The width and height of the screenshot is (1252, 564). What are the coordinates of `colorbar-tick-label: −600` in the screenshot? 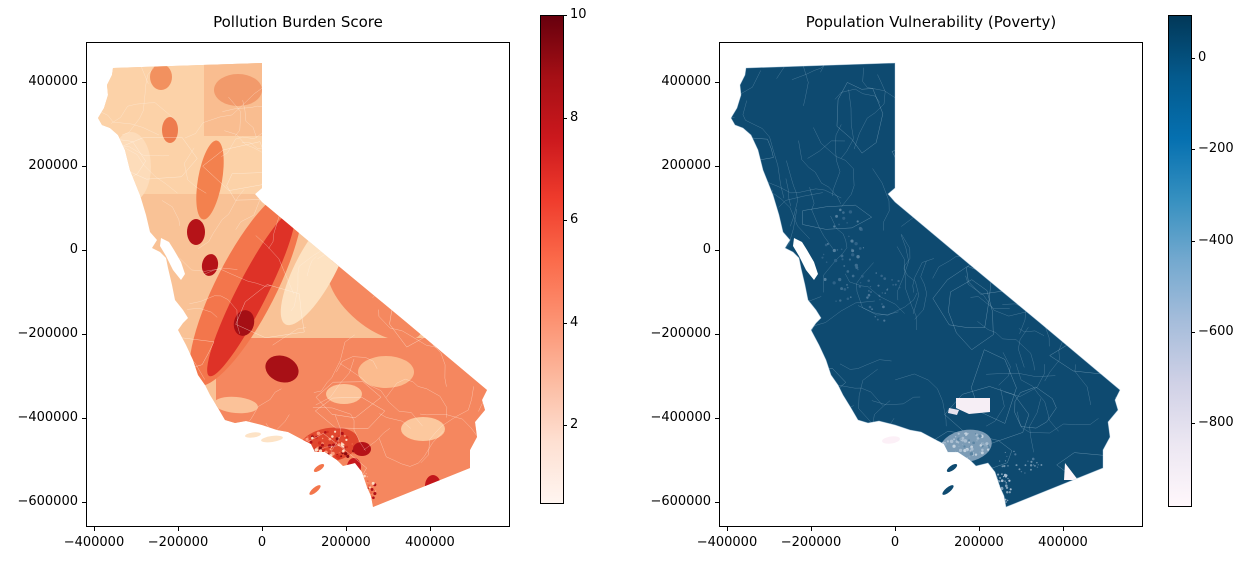 It's located at (1216, 331).